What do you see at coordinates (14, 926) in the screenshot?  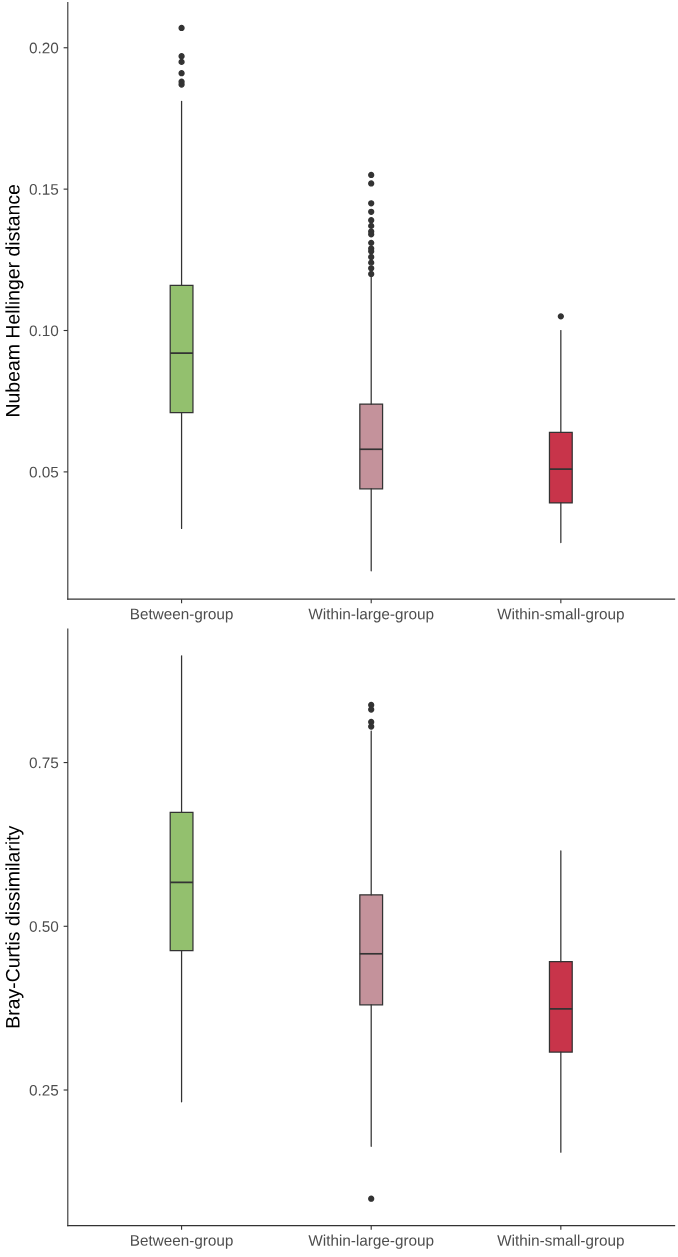 I see `y-axis-title: Bray-Curtis dissimilarity` at bounding box center [14, 926].